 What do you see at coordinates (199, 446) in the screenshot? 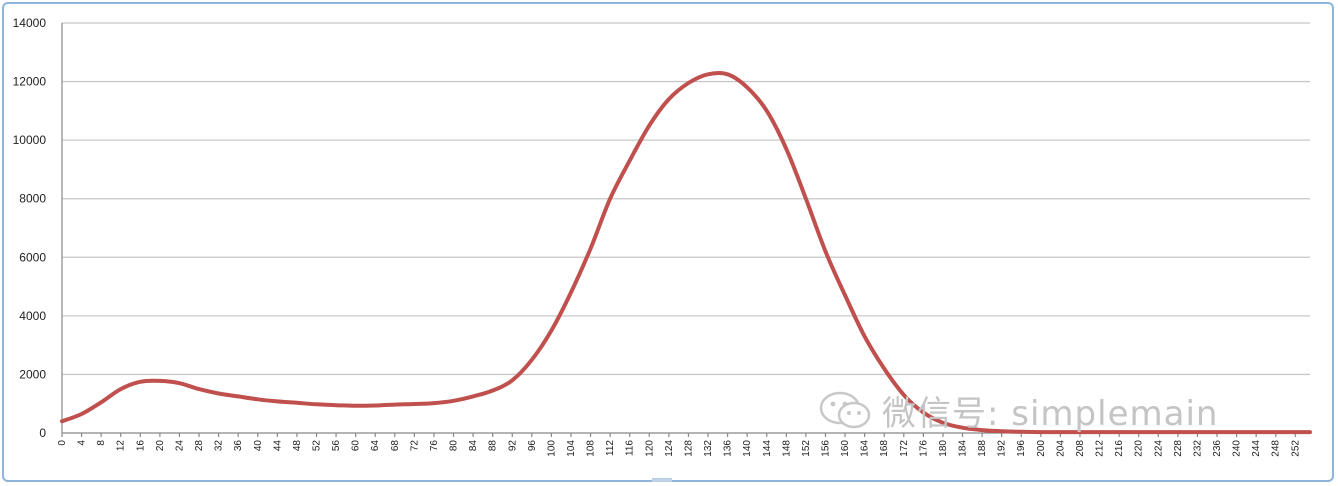
I see `x-tick-label: 28` at bounding box center [199, 446].